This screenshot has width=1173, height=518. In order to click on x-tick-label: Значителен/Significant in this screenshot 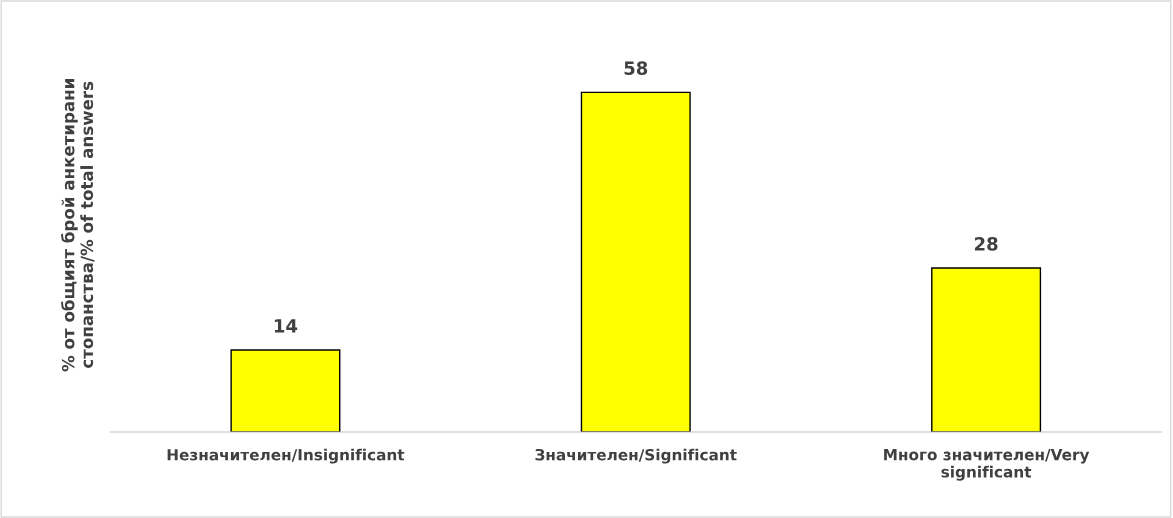, I will do `click(636, 456)`.